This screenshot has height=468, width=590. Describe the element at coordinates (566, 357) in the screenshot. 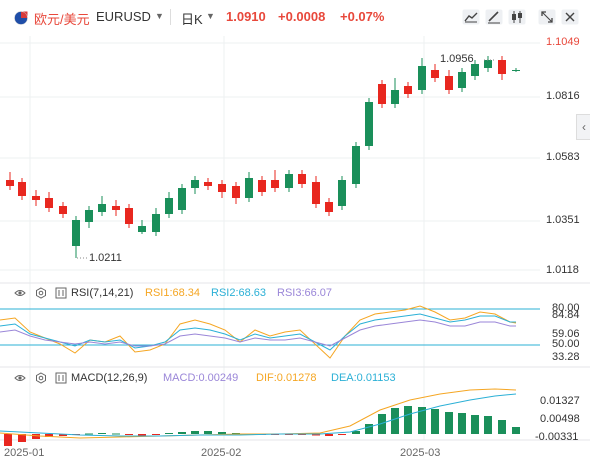

I see `rsi-tick: 33.28` at that location.